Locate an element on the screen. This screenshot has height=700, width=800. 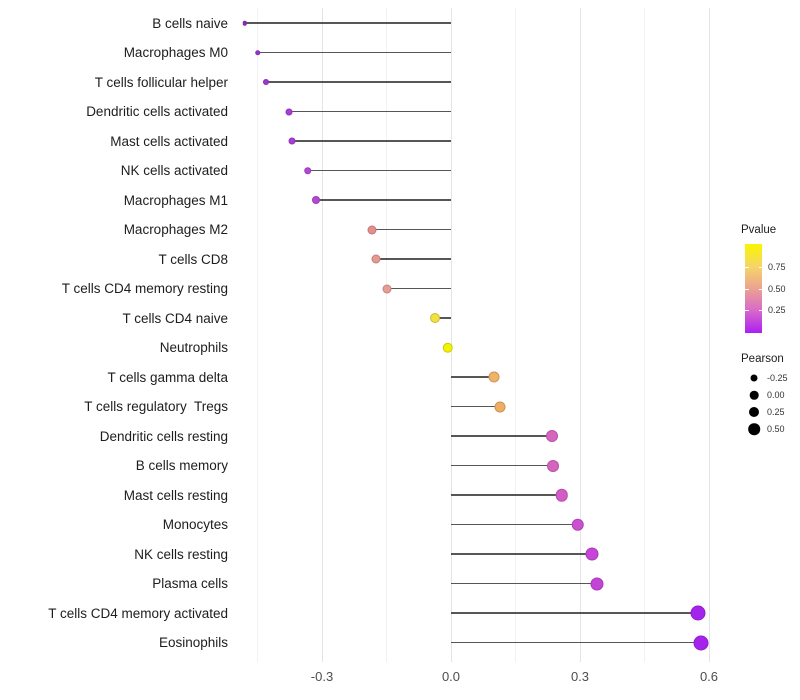
x-tick-label: 0.6 is located at coordinates (709, 676).